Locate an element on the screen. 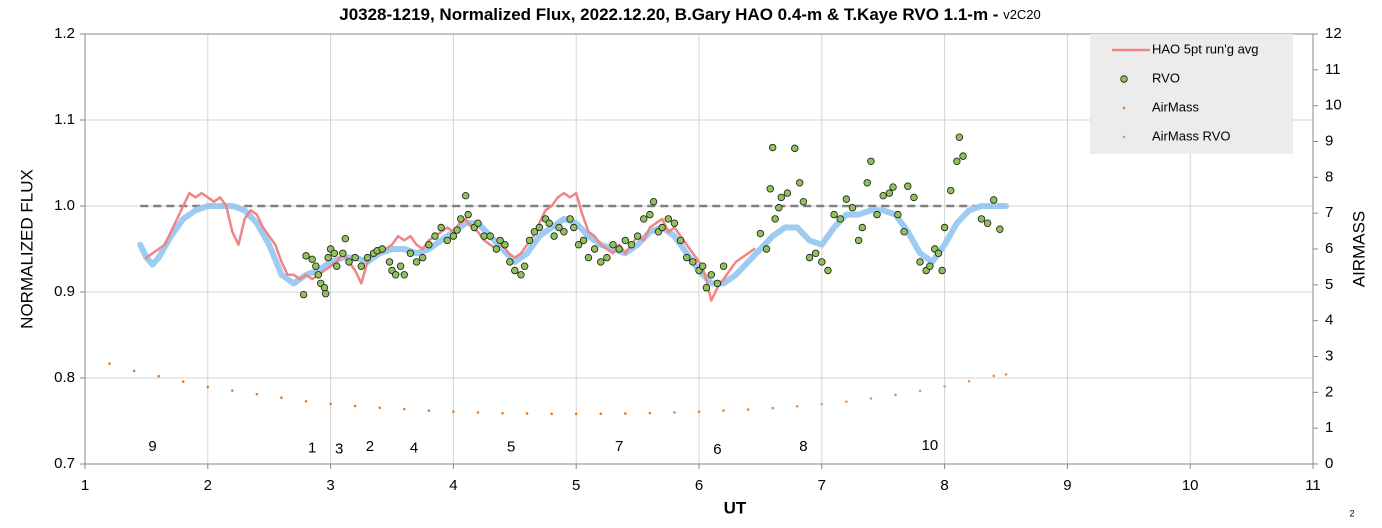 The width and height of the screenshot is (1382, 528). x-tick-label: 10 is located at coordinates (1190, 485).